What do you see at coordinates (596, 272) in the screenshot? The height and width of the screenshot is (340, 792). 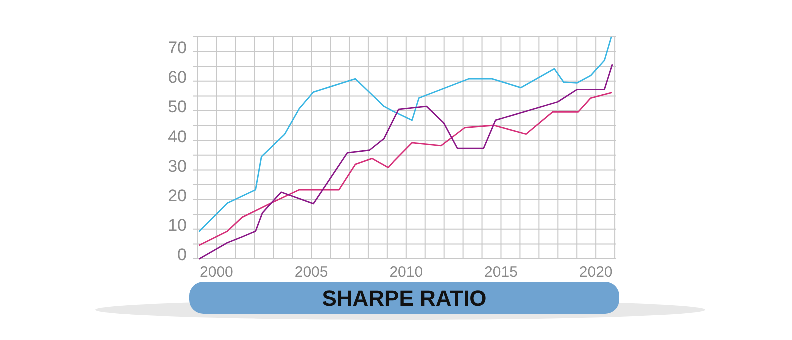 I see `x-tick-label: 2020` at bounding box center [596, 272].